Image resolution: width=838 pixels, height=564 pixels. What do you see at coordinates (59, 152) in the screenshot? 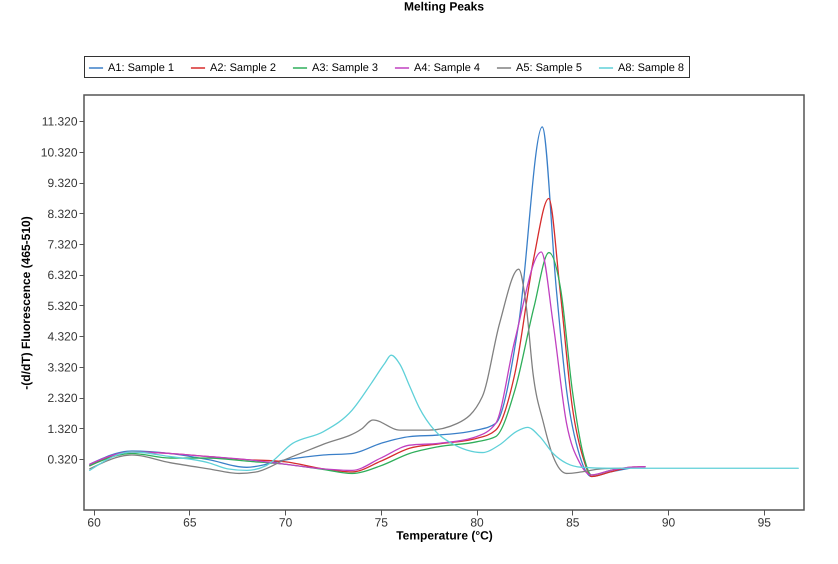
I see `y-tick-label: 10.320` at bounding box center [59, 152].